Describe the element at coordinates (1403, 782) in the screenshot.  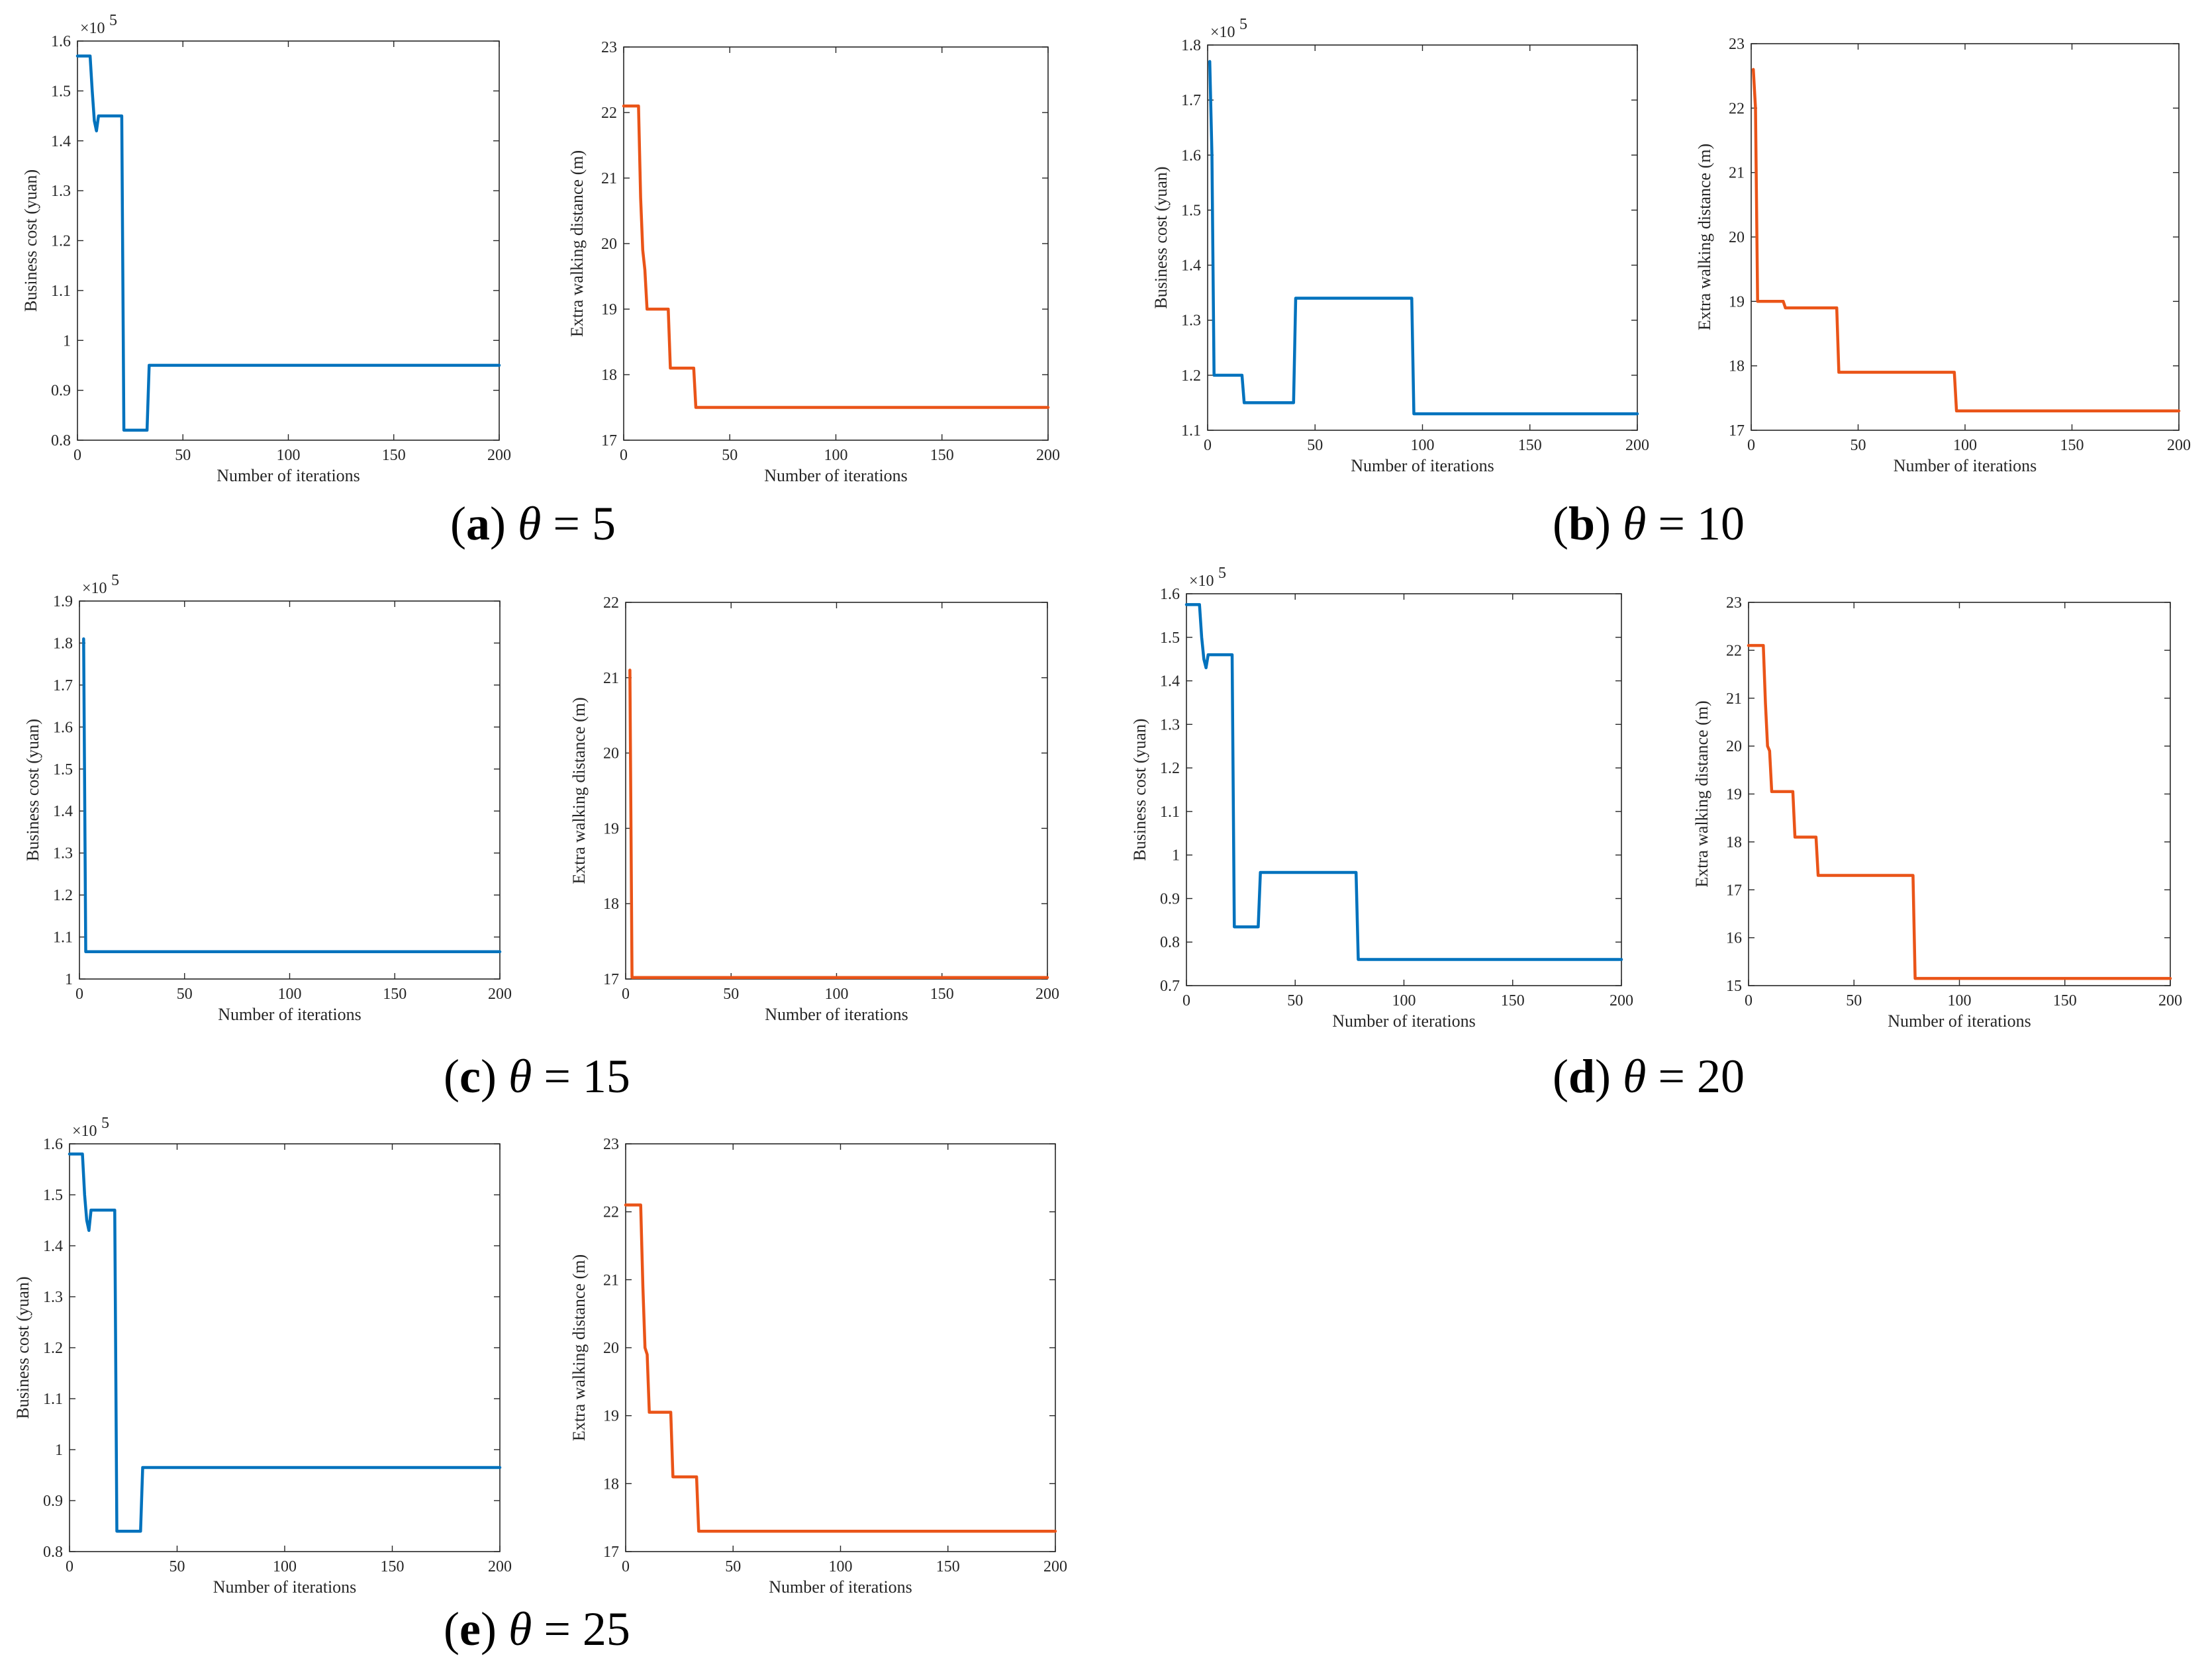
I see `series-line-business-cost` at that location.